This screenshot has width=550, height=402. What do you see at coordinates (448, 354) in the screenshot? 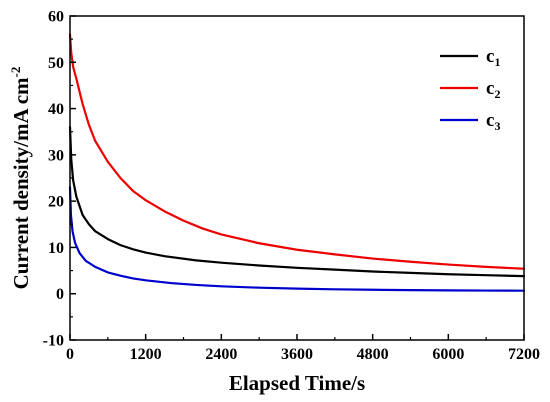
I see `x-tick-label: 6000` at bounding box center [448, 354].